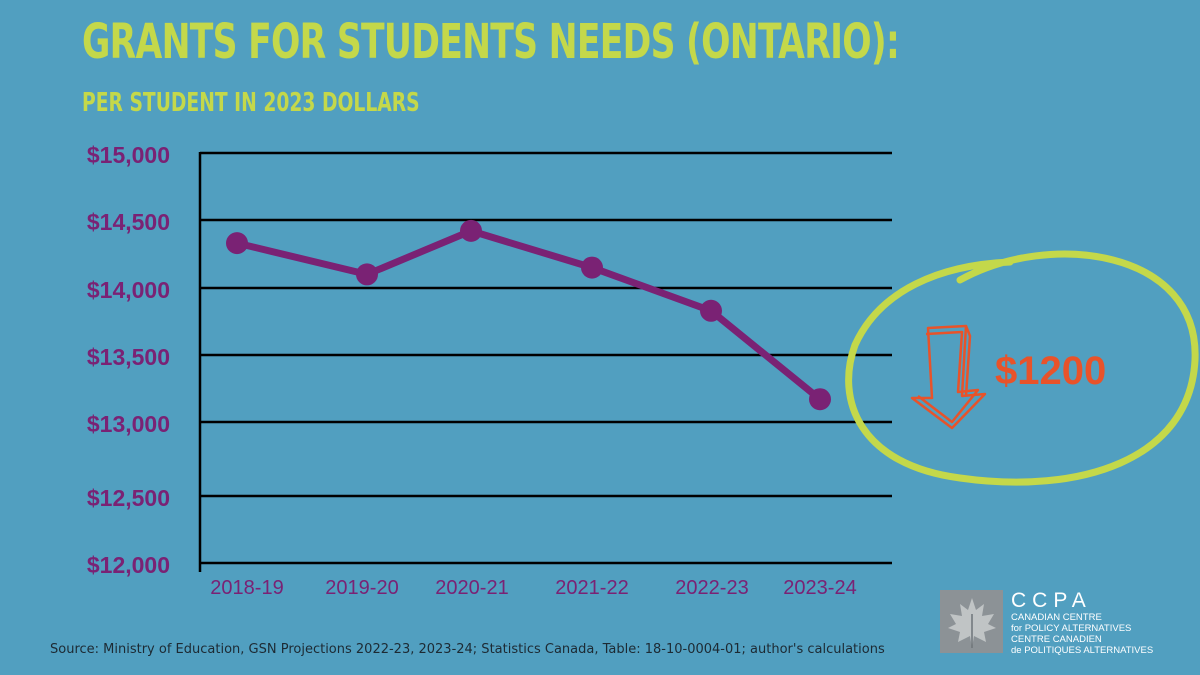 Image resolution: width=1200 pixels, height=675 pixels. Describe the element at coordinates (1050, 371) in the screenshot. I see `annotation-label: $1200` at that location.